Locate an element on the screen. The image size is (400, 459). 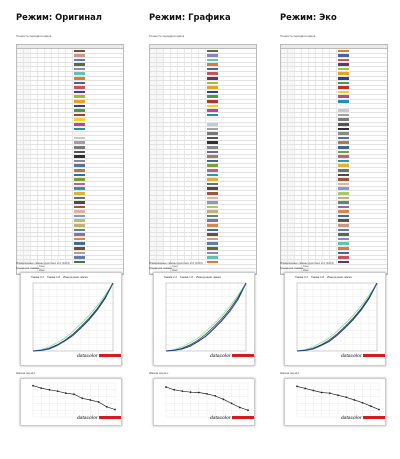
gamma-subheading: Градация гаммы is located at coordinates (292, 268).